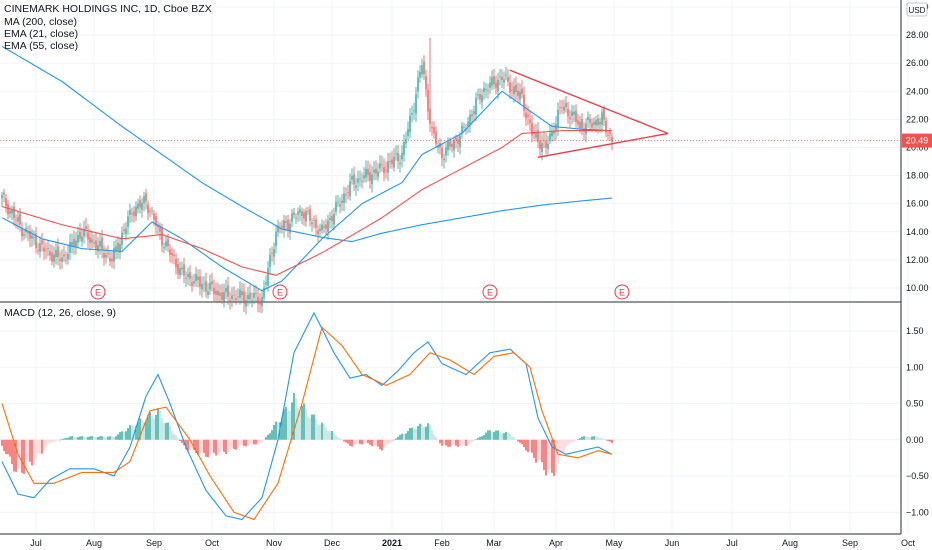  What do you see at coordinates (490, 293) in the screenshot?
I see `earnings-marker-label: E` at bounding box center [490, 293].